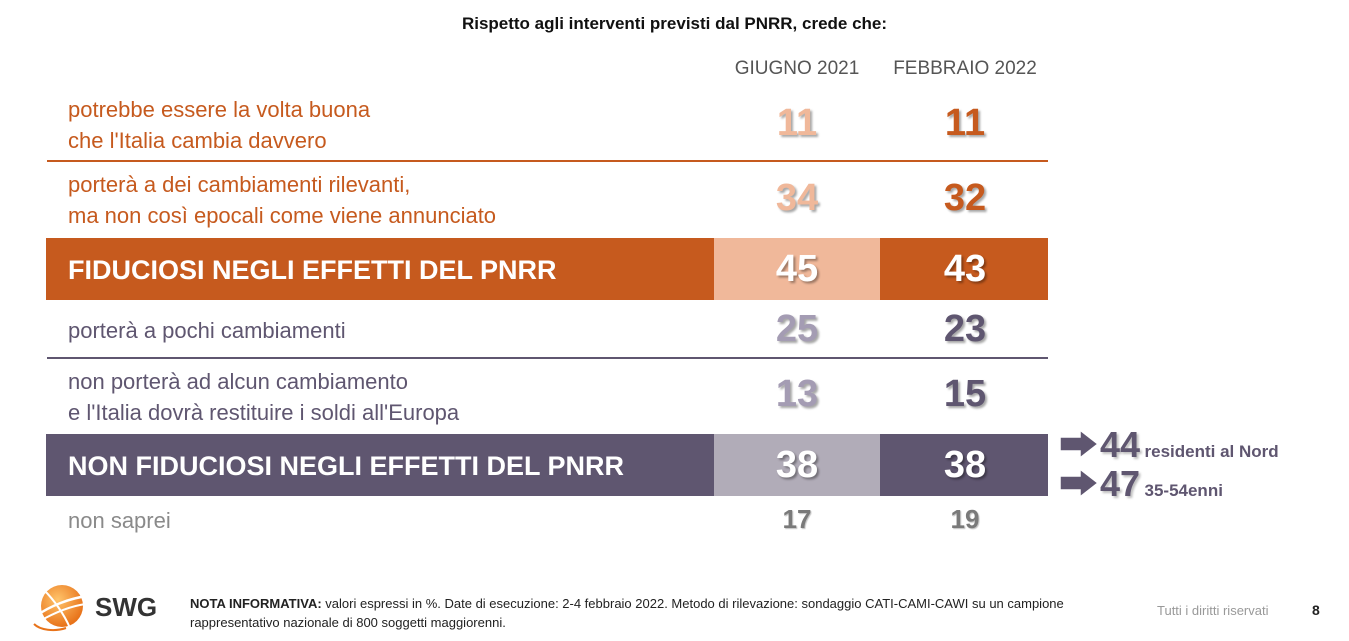 This screenshot has height=641, width=1349. What do you see at coordinates (965, 329) in the screenshot?
I see `value-pochi-cambiamenti-2022: 23` at bounding box center [965, 329].